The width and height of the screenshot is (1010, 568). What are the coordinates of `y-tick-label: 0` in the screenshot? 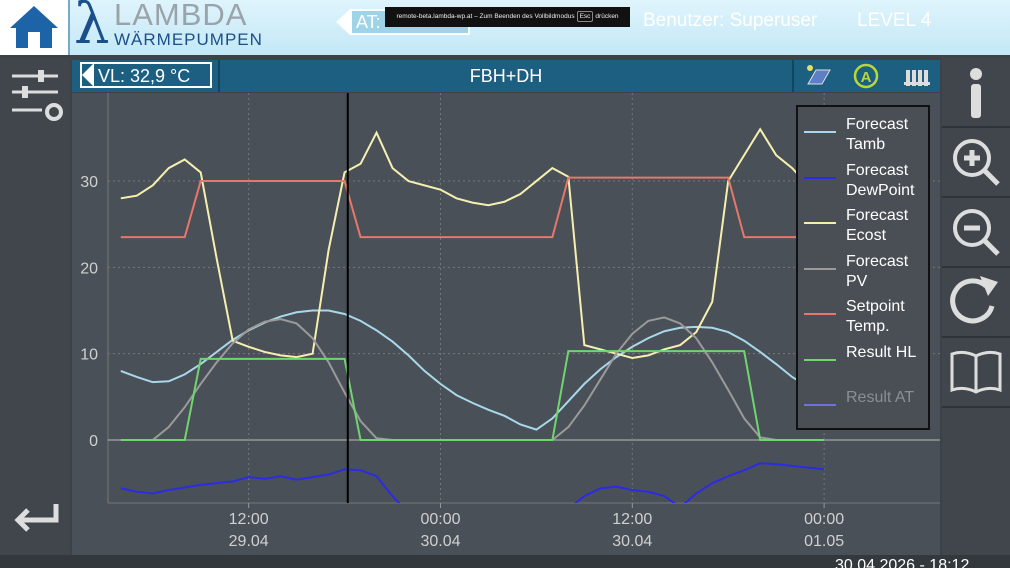 It's located at (93, 441).